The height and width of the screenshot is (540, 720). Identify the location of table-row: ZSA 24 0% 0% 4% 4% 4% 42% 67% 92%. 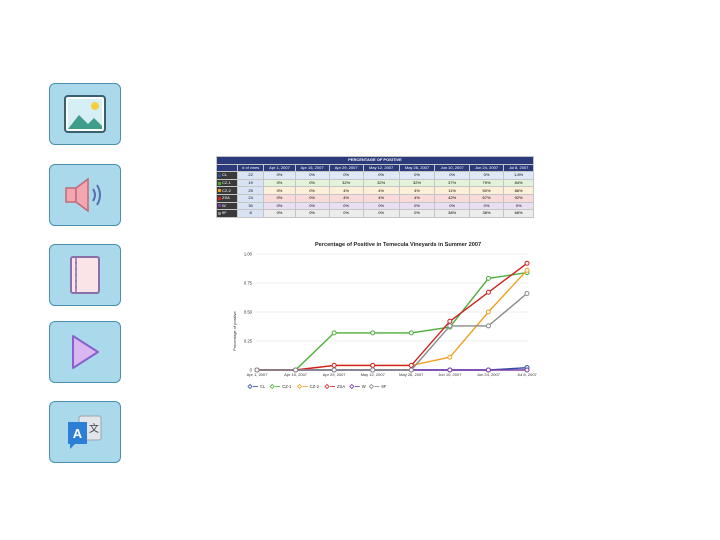
(375, 198).